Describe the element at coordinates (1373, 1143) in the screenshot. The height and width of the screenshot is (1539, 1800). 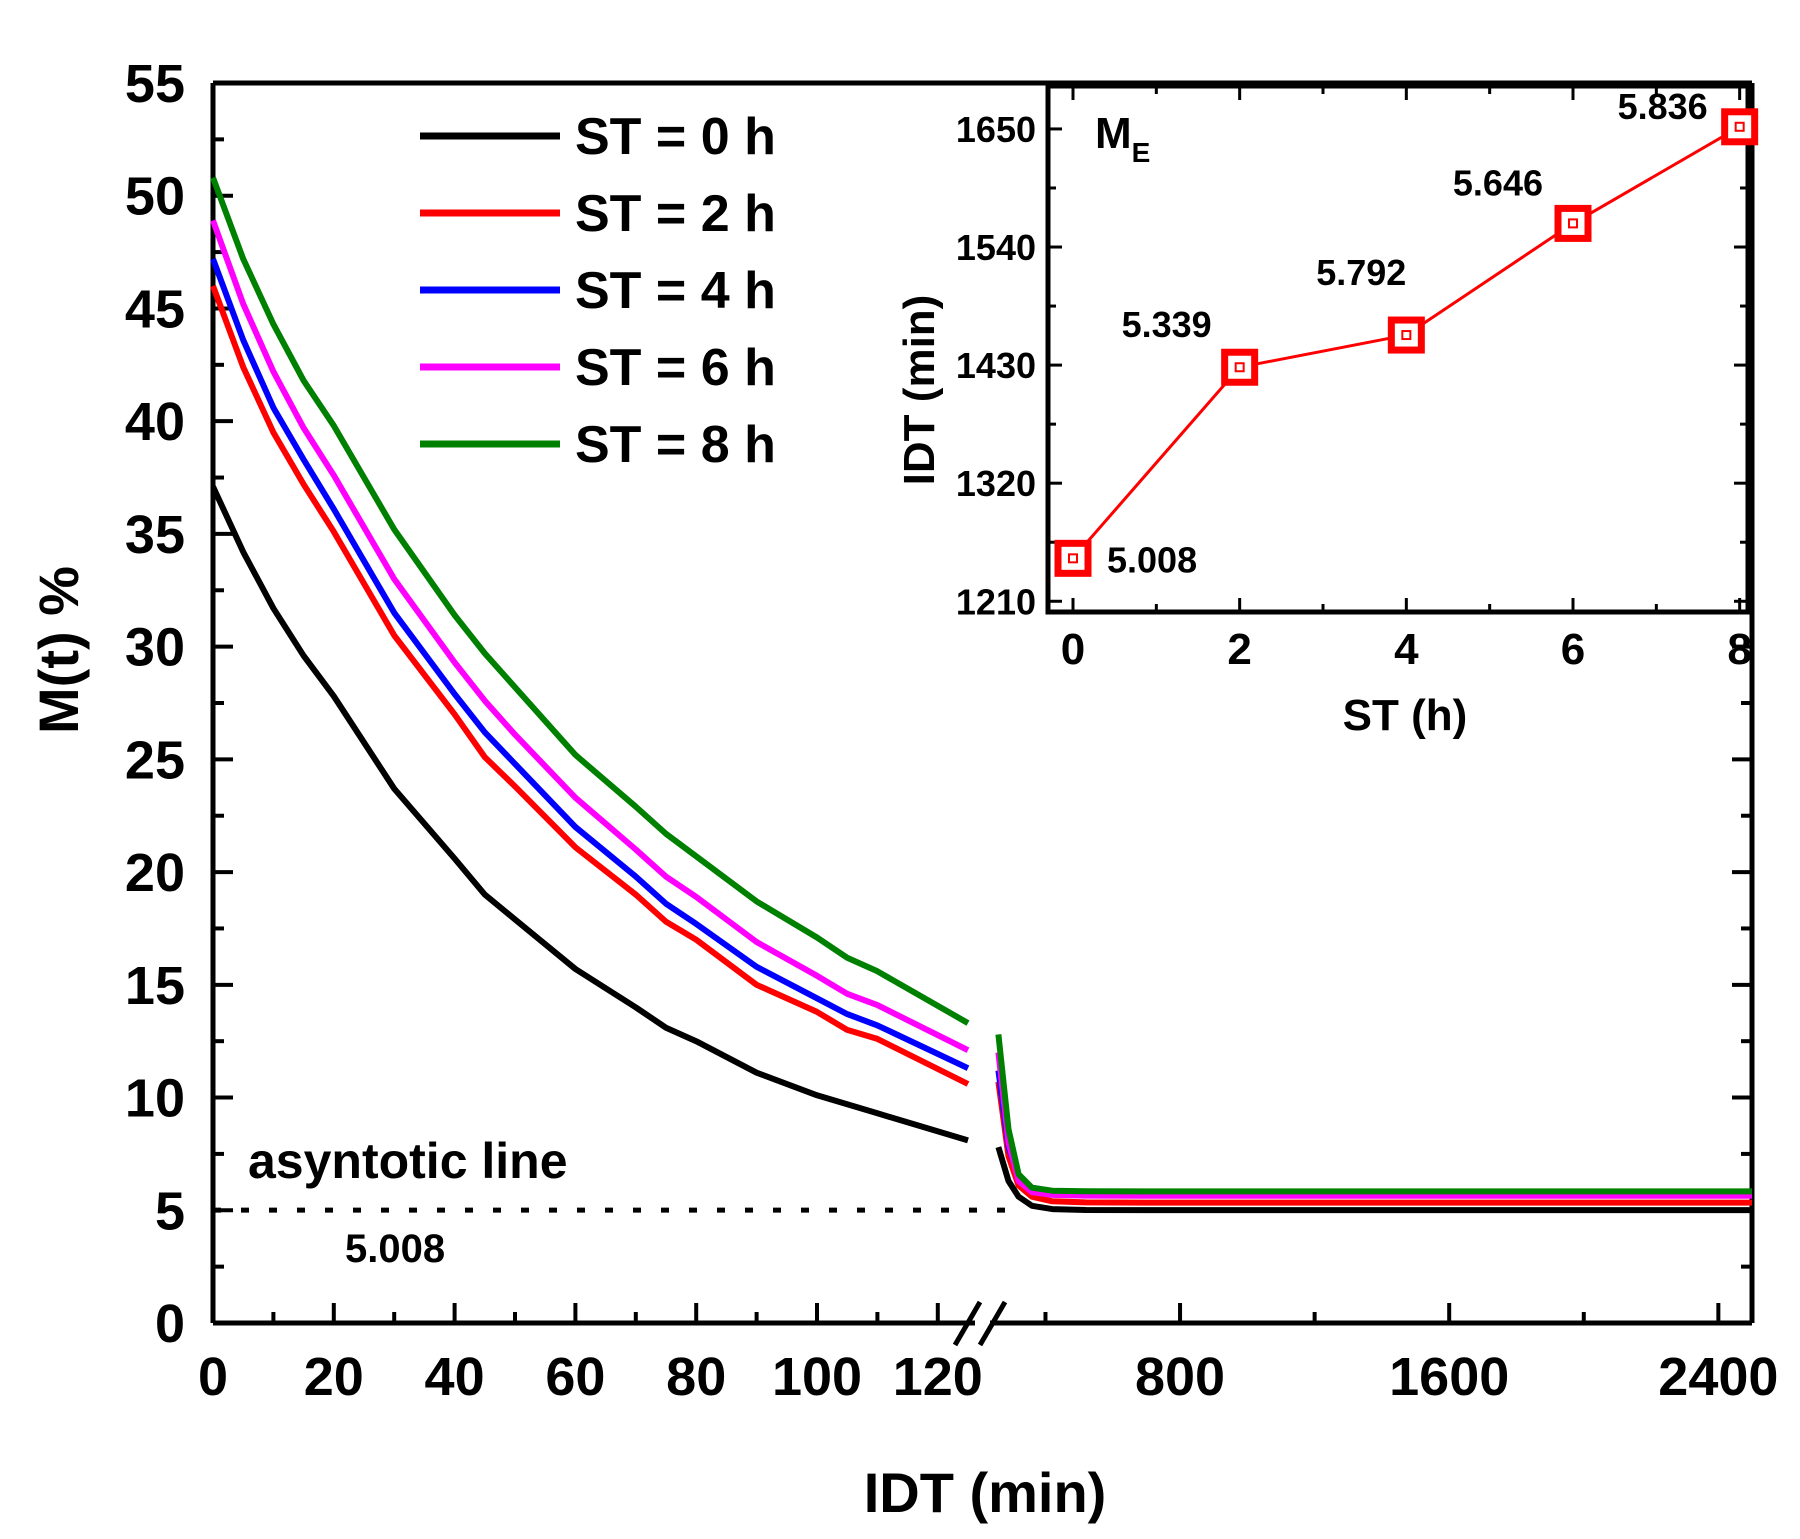
I see `series-line-st-1-right` at that location.